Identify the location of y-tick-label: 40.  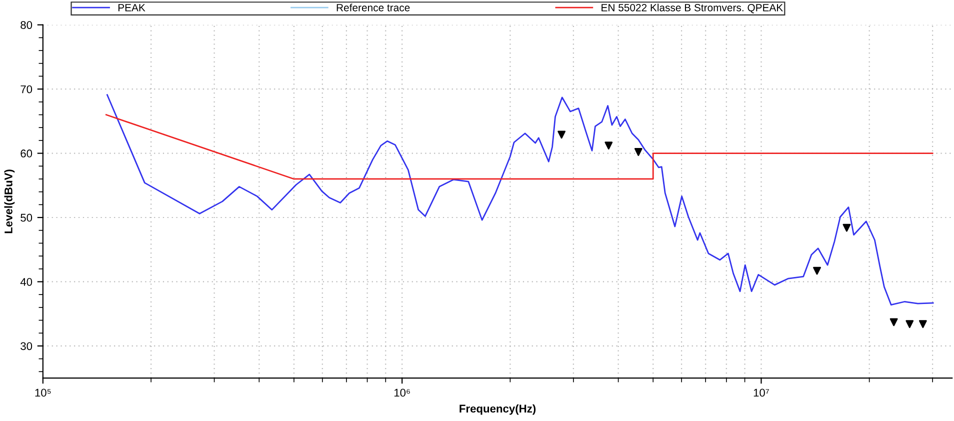
(26, 282).